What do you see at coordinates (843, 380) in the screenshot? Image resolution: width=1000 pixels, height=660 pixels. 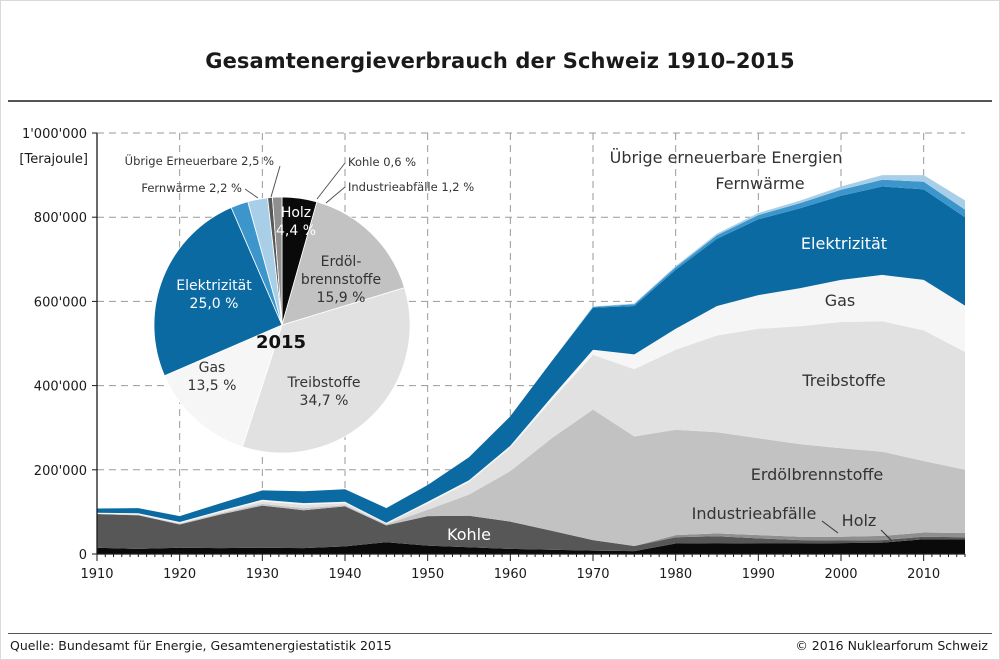 I see `area-label-treibstoffe: Treibstoffe` at bounding box center [843, 380].